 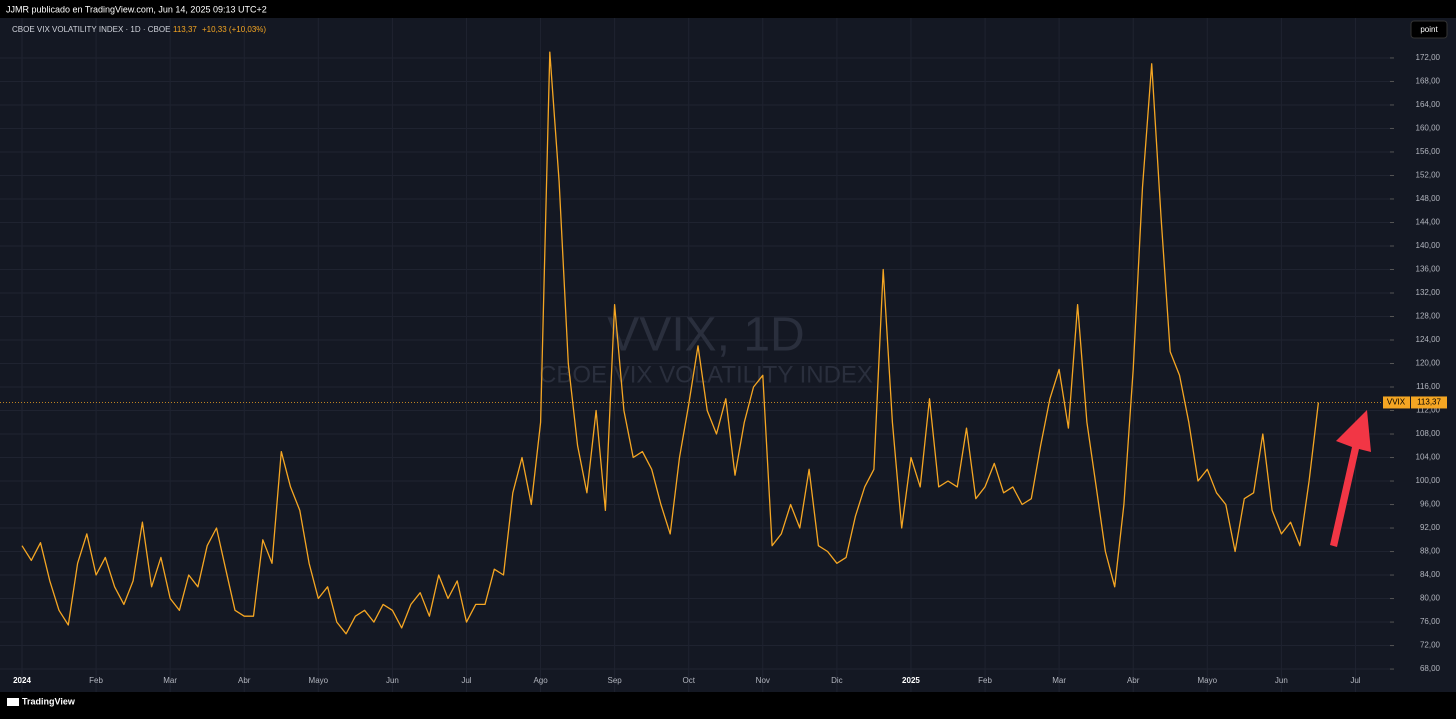 I want to click on x-tick-label: Oct, so click(x=688, y=680).